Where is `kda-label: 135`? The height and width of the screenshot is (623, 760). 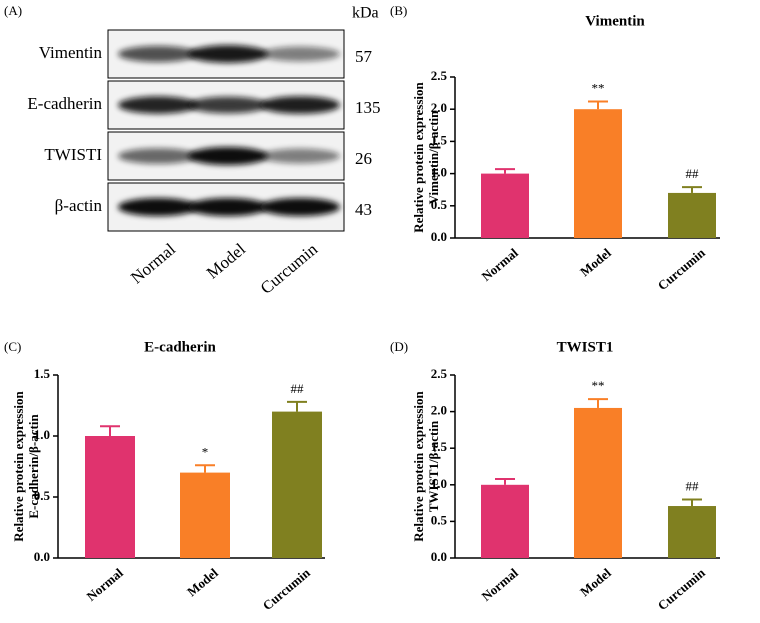
kda-label: 135 is located at coordinates (368, 107).